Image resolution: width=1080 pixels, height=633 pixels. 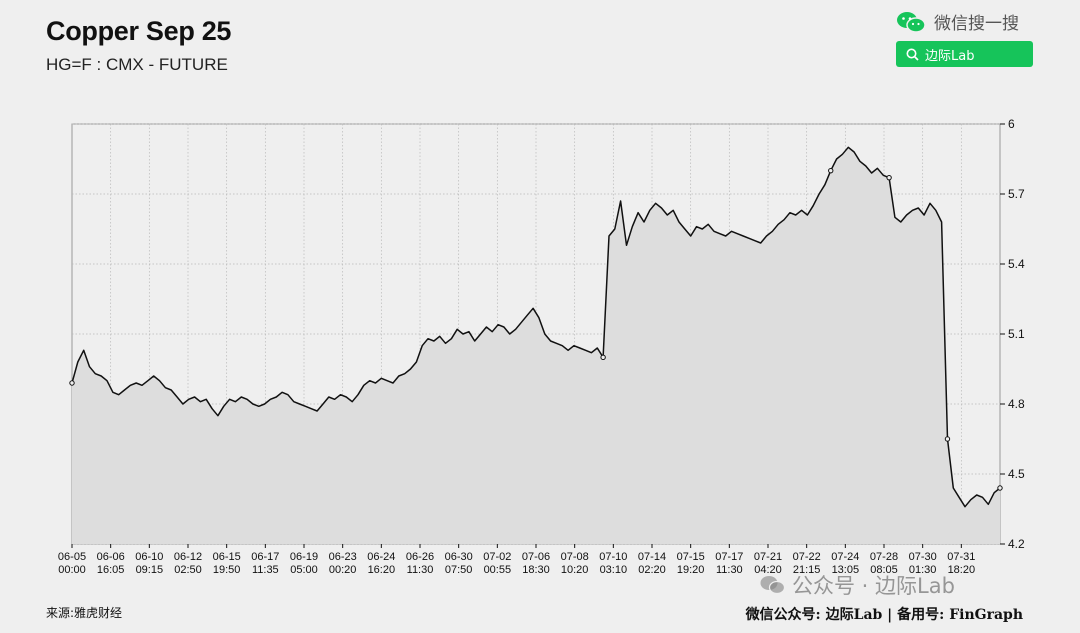 I want to click on search-query: 边际Lab, so click(x=950, y=56).